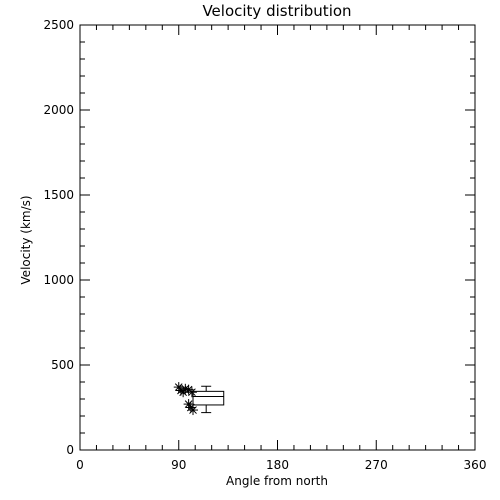  What do you see at coordinates (62, 365) in the screenshot?
I see `y-tick-label: 500` at bounding box center [62, 365].